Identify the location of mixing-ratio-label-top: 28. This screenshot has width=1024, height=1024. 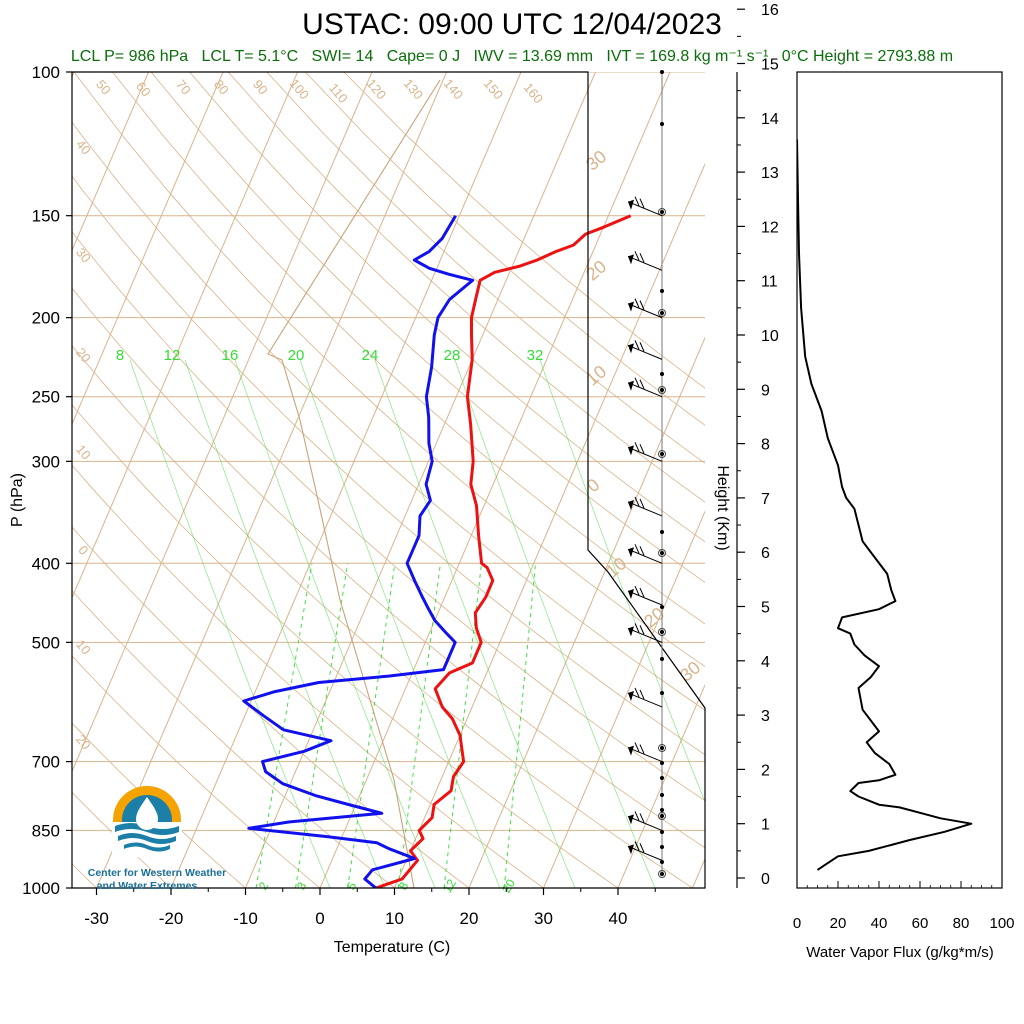
(452, 355).